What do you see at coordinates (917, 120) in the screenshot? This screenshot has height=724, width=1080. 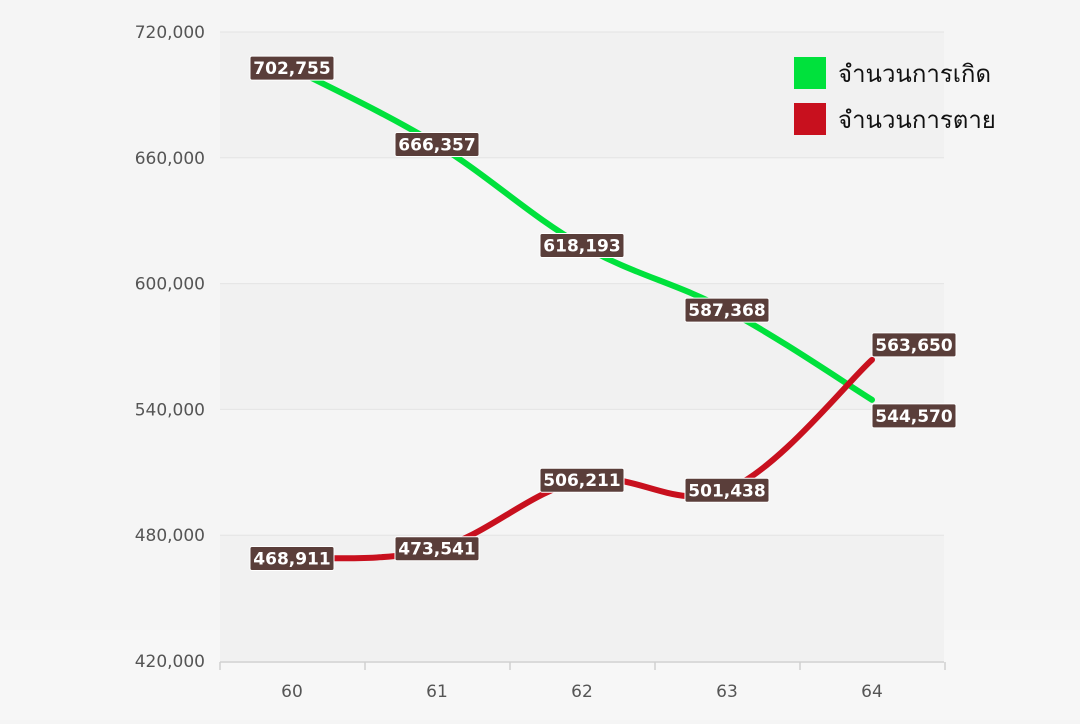 I see `legend-label-1: จำนวนการตาย` at bounding box center [917, 120].